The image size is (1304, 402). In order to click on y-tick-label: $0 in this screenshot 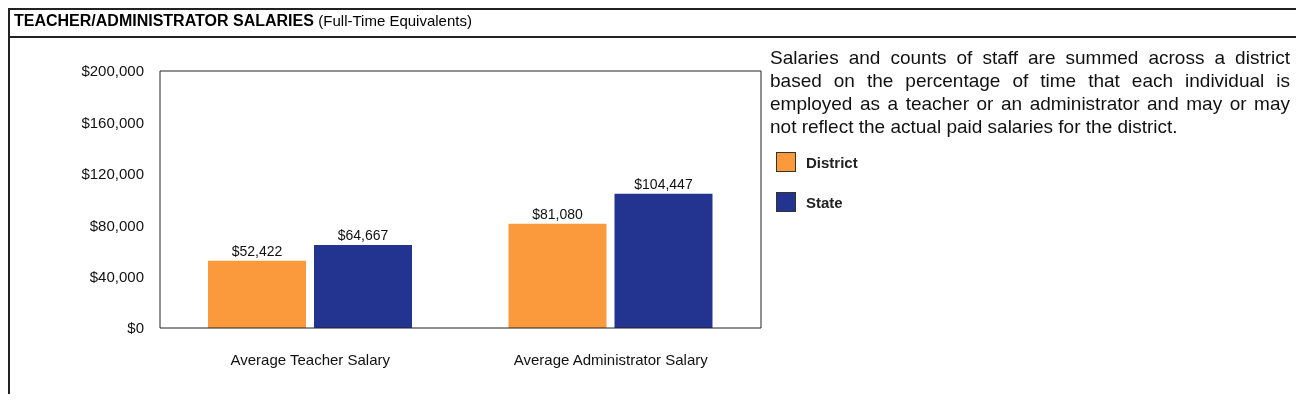, I will do `click(135, 328)`.